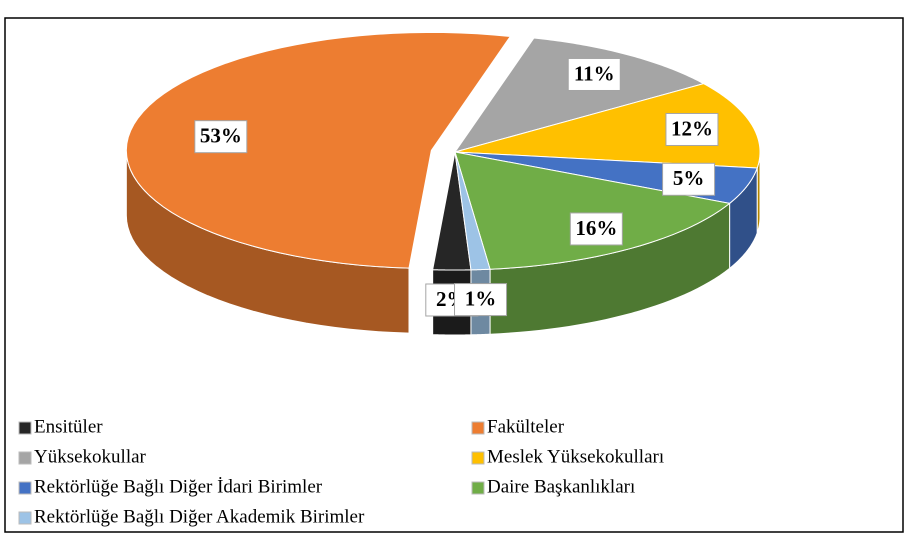  What do you see at coordinates (90, 456) in the screenshot?
I see `legend-label: Yüksekokullar` at bounding box center [90, 456].